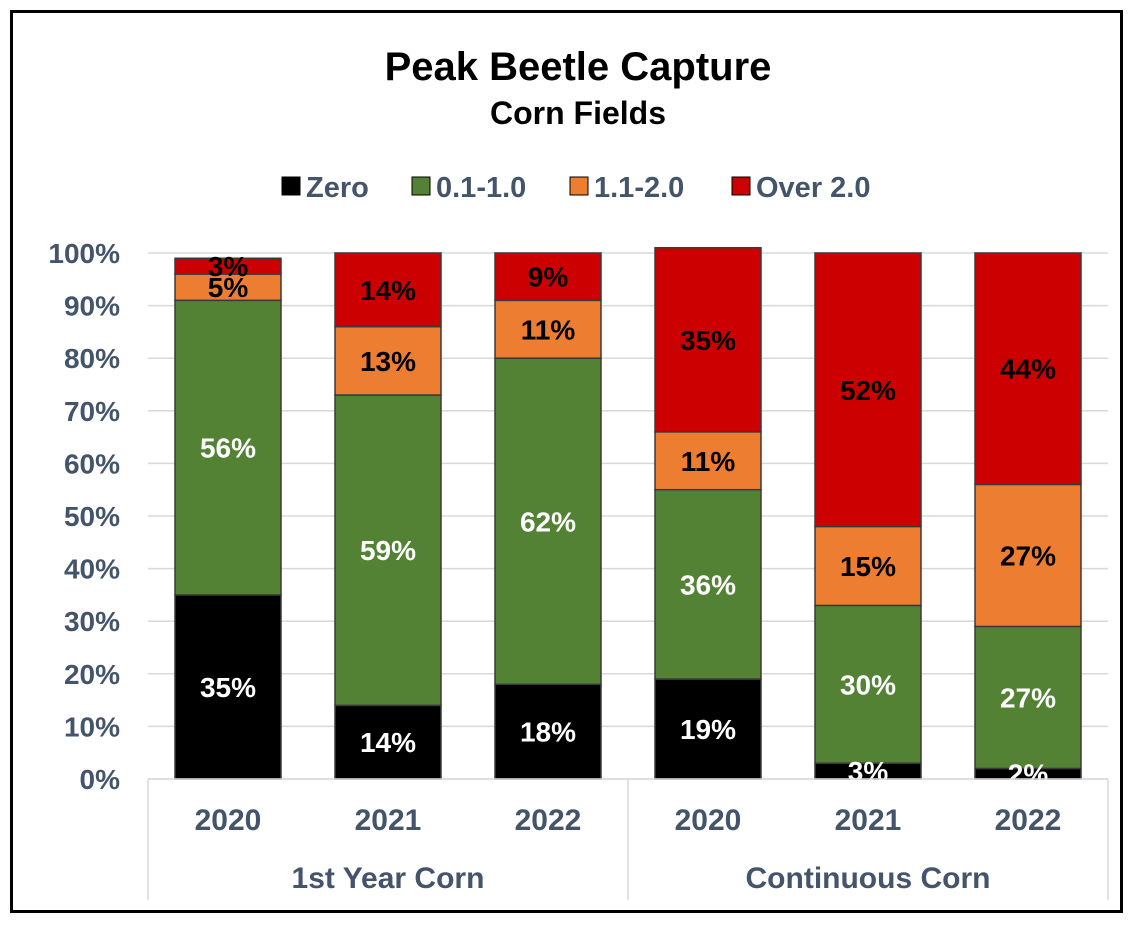  What do you see at coordinates (92, 726) in the screenshot?
I see `y-tick-label: 10%` at bounding box center [92, 726].